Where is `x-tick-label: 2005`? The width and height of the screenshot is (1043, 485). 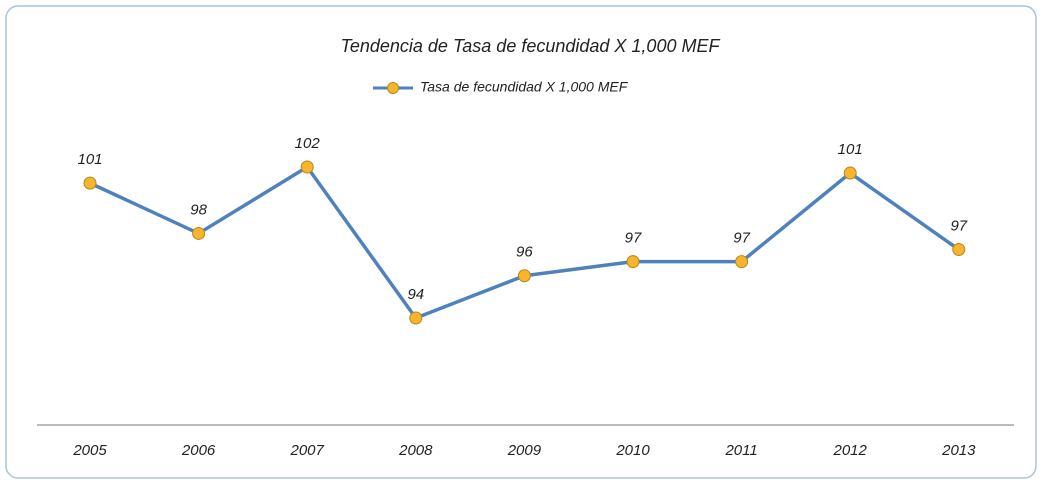
x-tick-label: 2005 is located at coordinates (89, 450).